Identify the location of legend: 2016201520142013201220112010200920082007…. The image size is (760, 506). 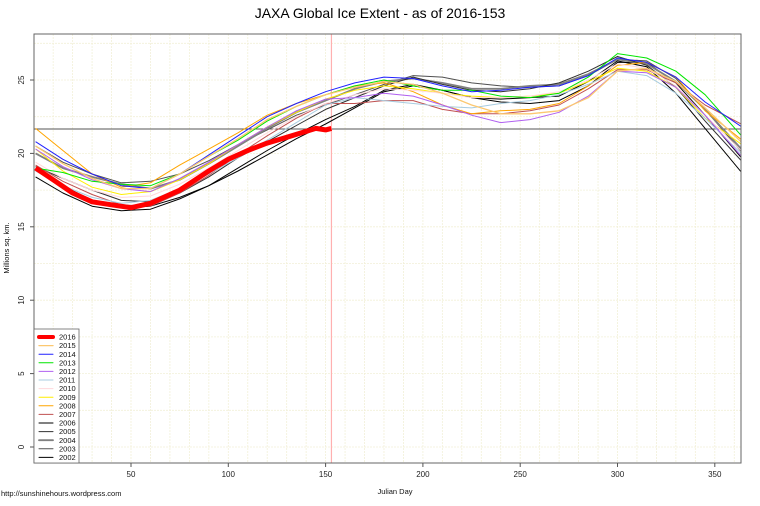
(56, 396).